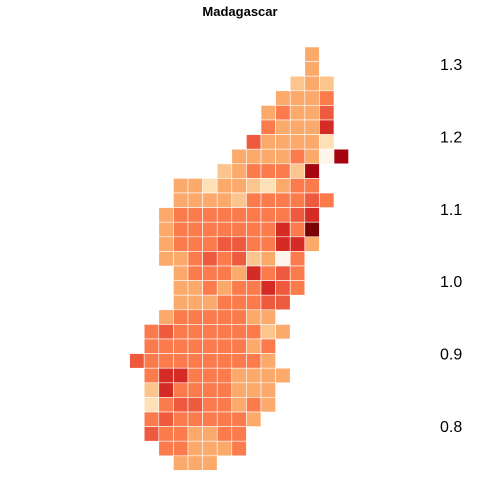 The width and height of the screenshot is (480, 480). I want to click on legend-tick-label: 0.8, so click(451, 427).